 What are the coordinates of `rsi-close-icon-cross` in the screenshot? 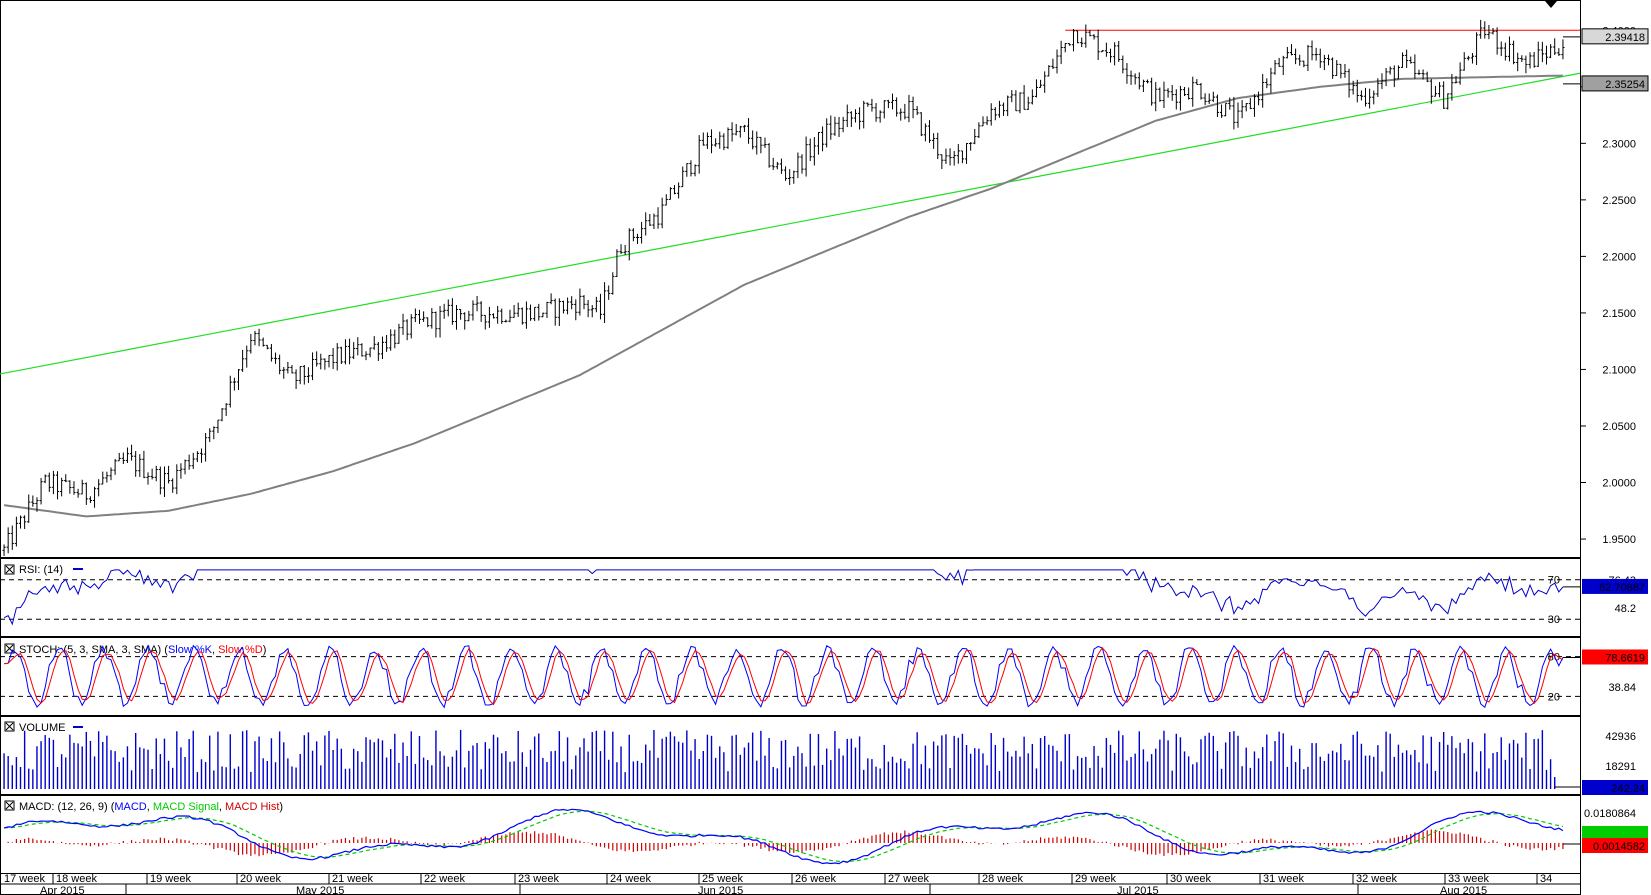 It's located at (9, 569).